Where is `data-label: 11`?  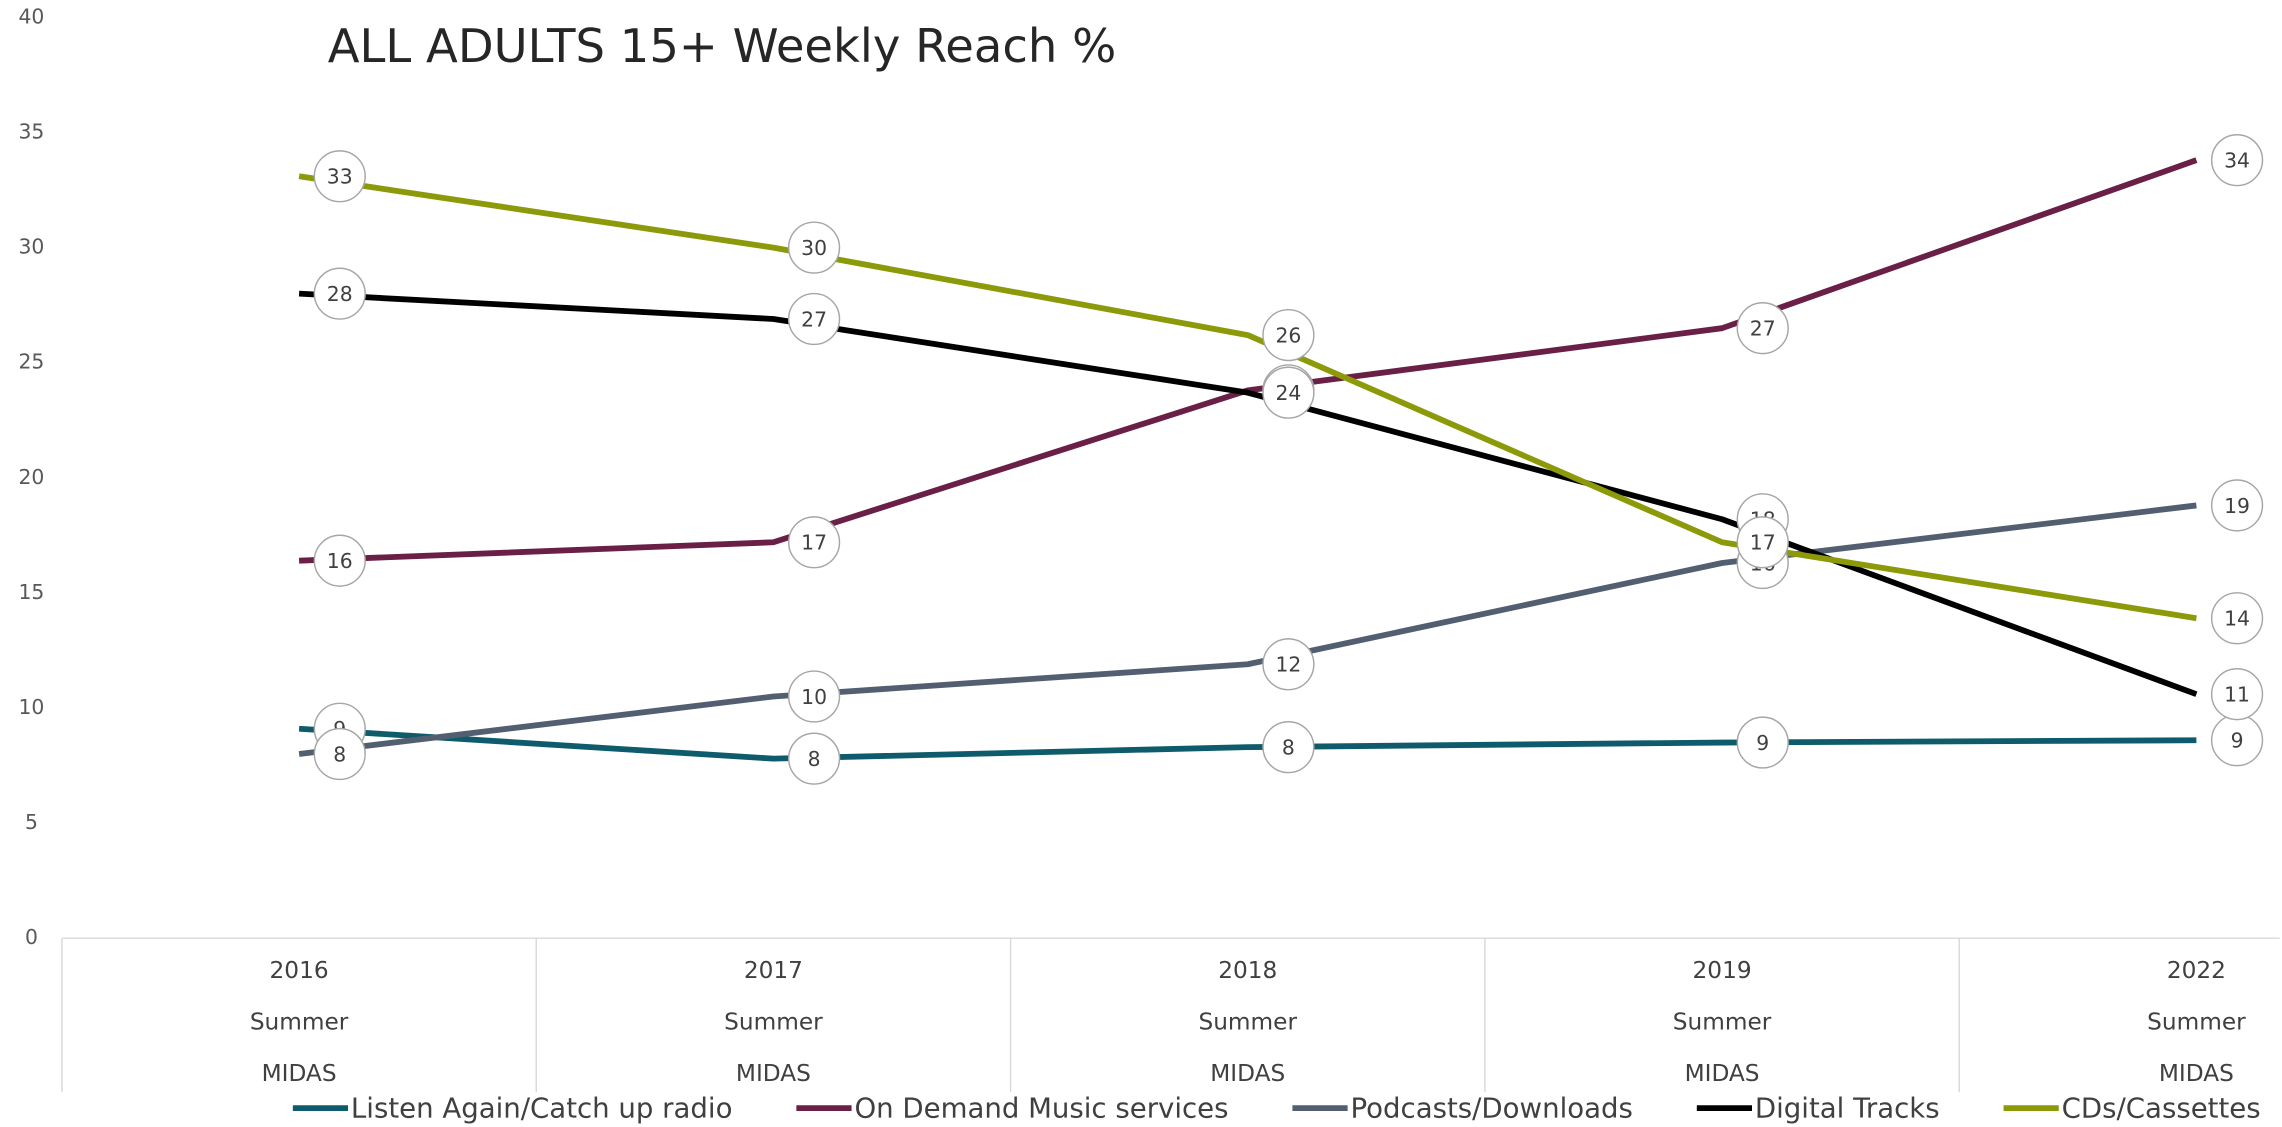
data-label: 11 is located at coordinates (2237, 695).